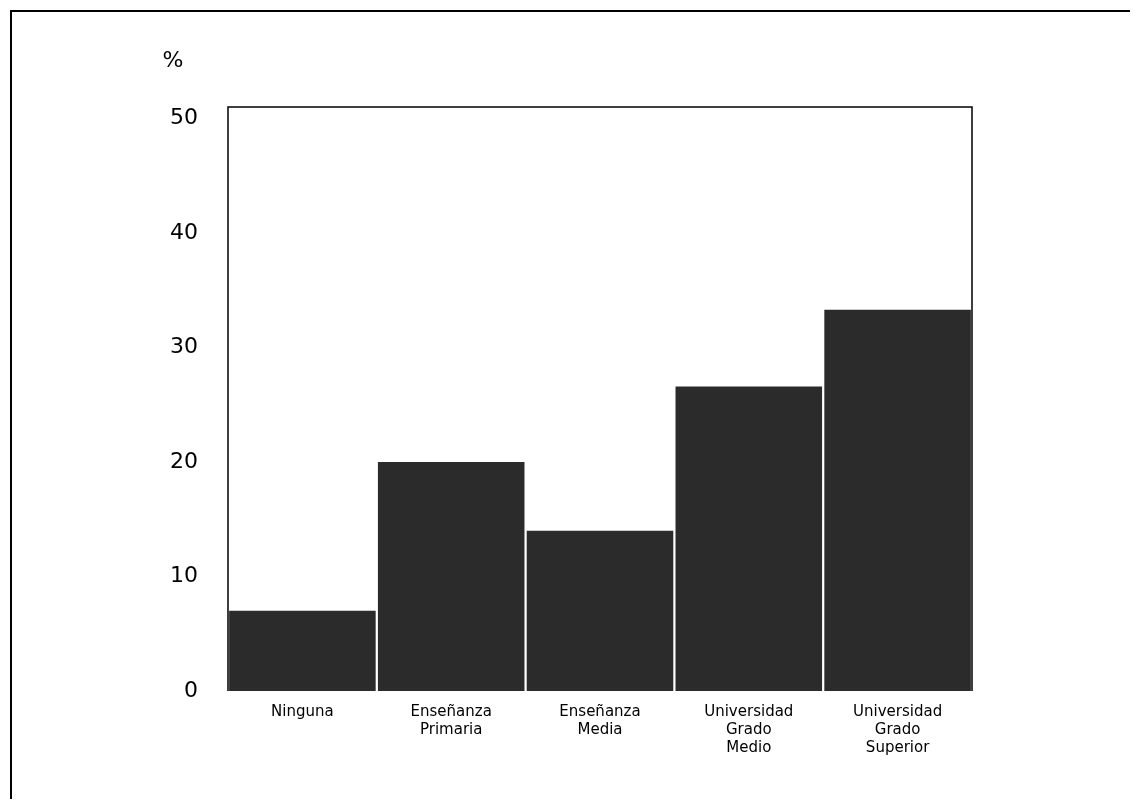  I want to click on x-tick-label: Universidad Grado Medio, so click(749, 728).